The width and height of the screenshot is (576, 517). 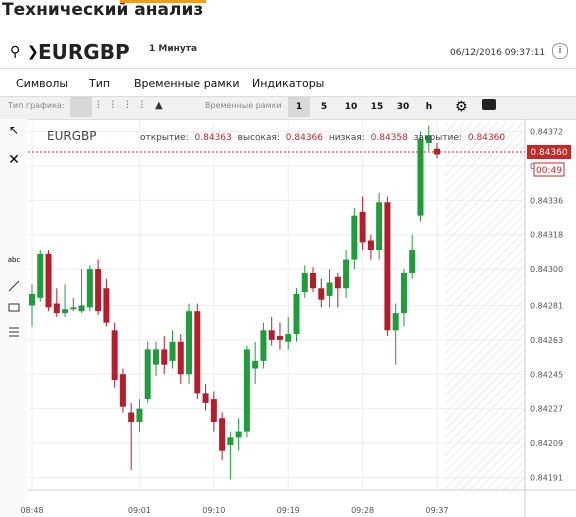 I want to click on y-tick-label: 0.84191, so click(x=546, y=477).